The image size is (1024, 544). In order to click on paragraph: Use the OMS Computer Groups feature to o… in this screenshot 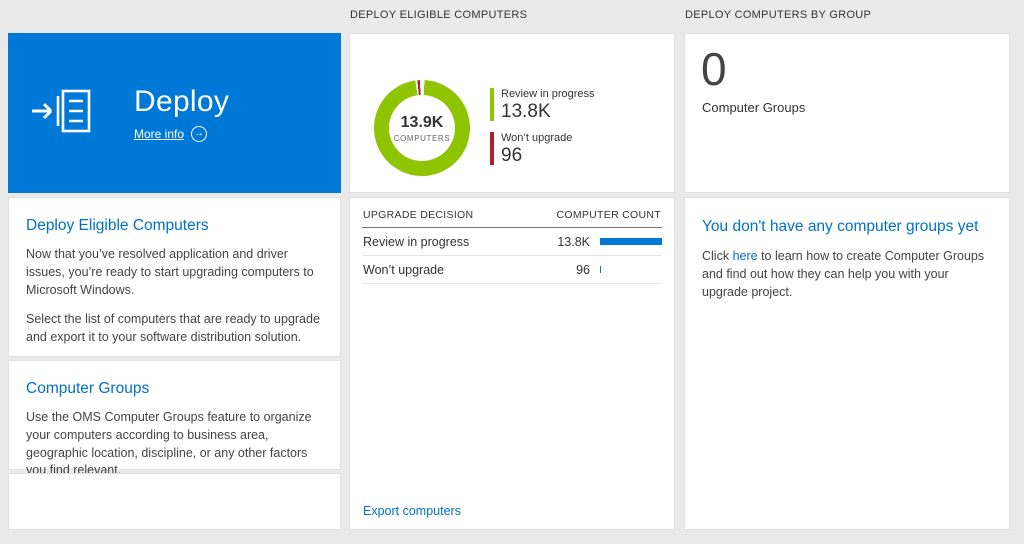, I will do `click(169, 444)`.